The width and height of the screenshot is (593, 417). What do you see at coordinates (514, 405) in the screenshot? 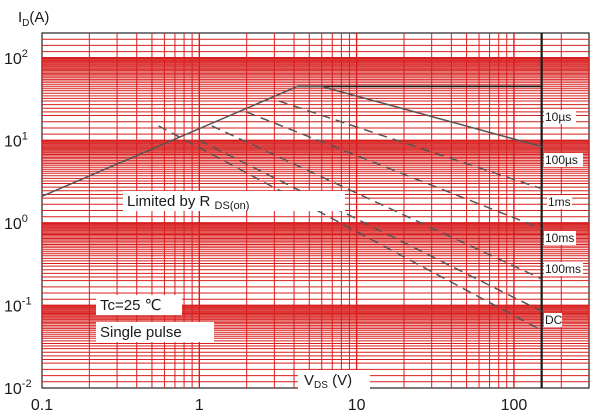
I see `x-tick-label: 100` at bounding box center [514, 405].